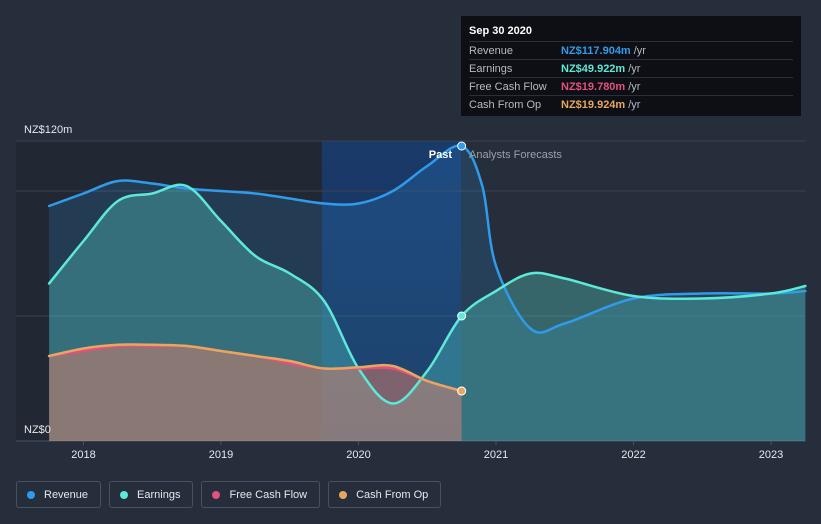 This screenshot has height=524, width=821. What do you see at coordinates (593, 68) in the screenshot?
I see `tooltip-value: NZ$49.922m` at bounding box center [593, 68].